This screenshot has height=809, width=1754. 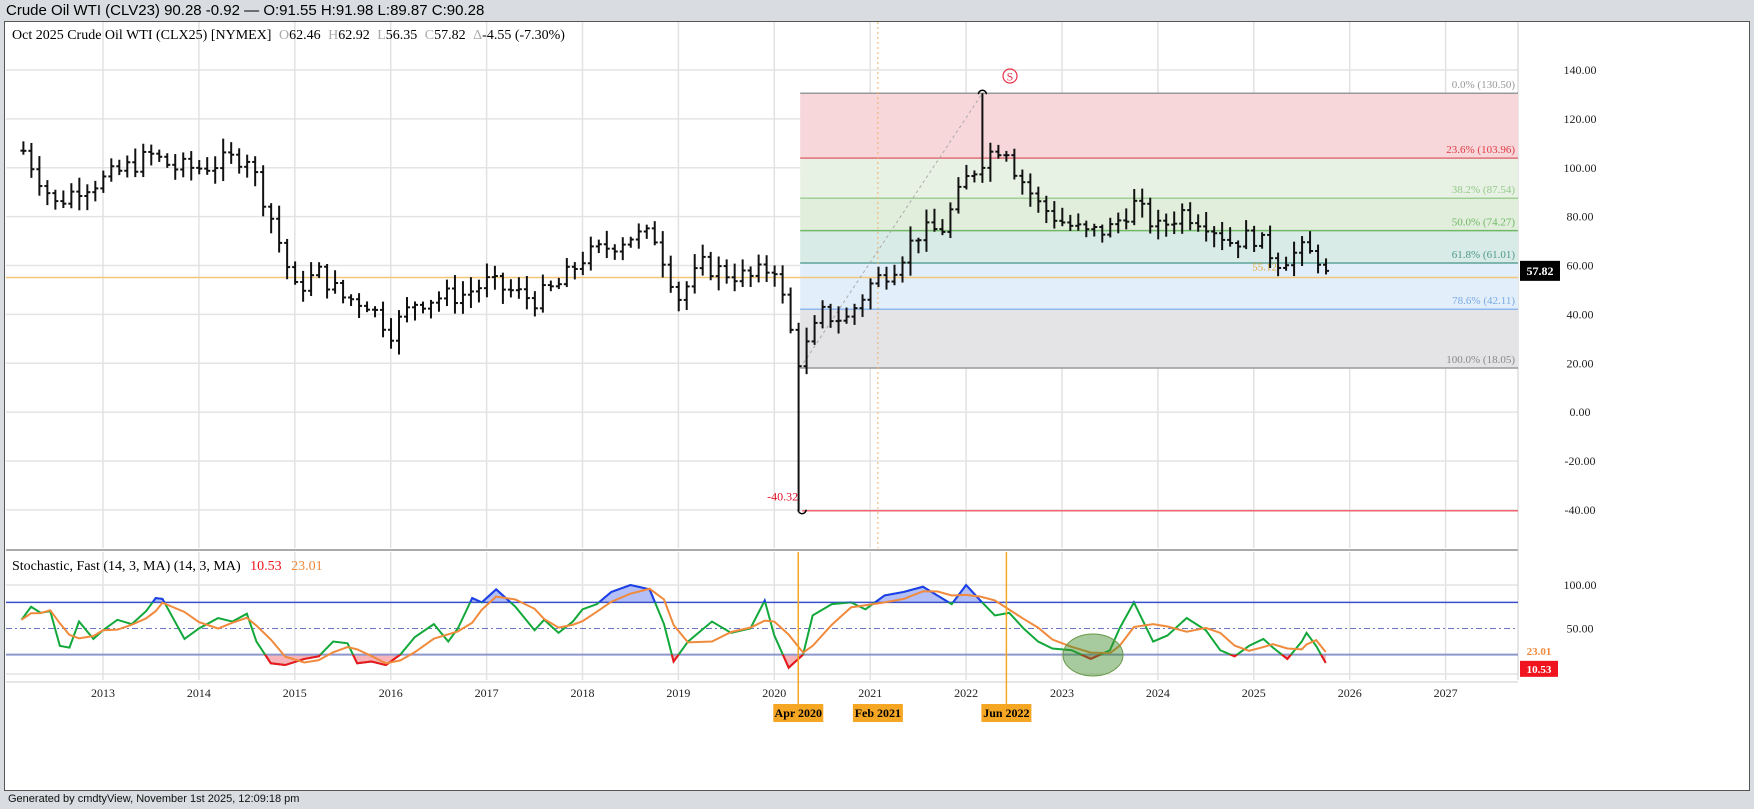 What do you see at coordinates (643, 593) in the screenshot?
I see `stoch-k-overbought` at bounding box center [643, 593].